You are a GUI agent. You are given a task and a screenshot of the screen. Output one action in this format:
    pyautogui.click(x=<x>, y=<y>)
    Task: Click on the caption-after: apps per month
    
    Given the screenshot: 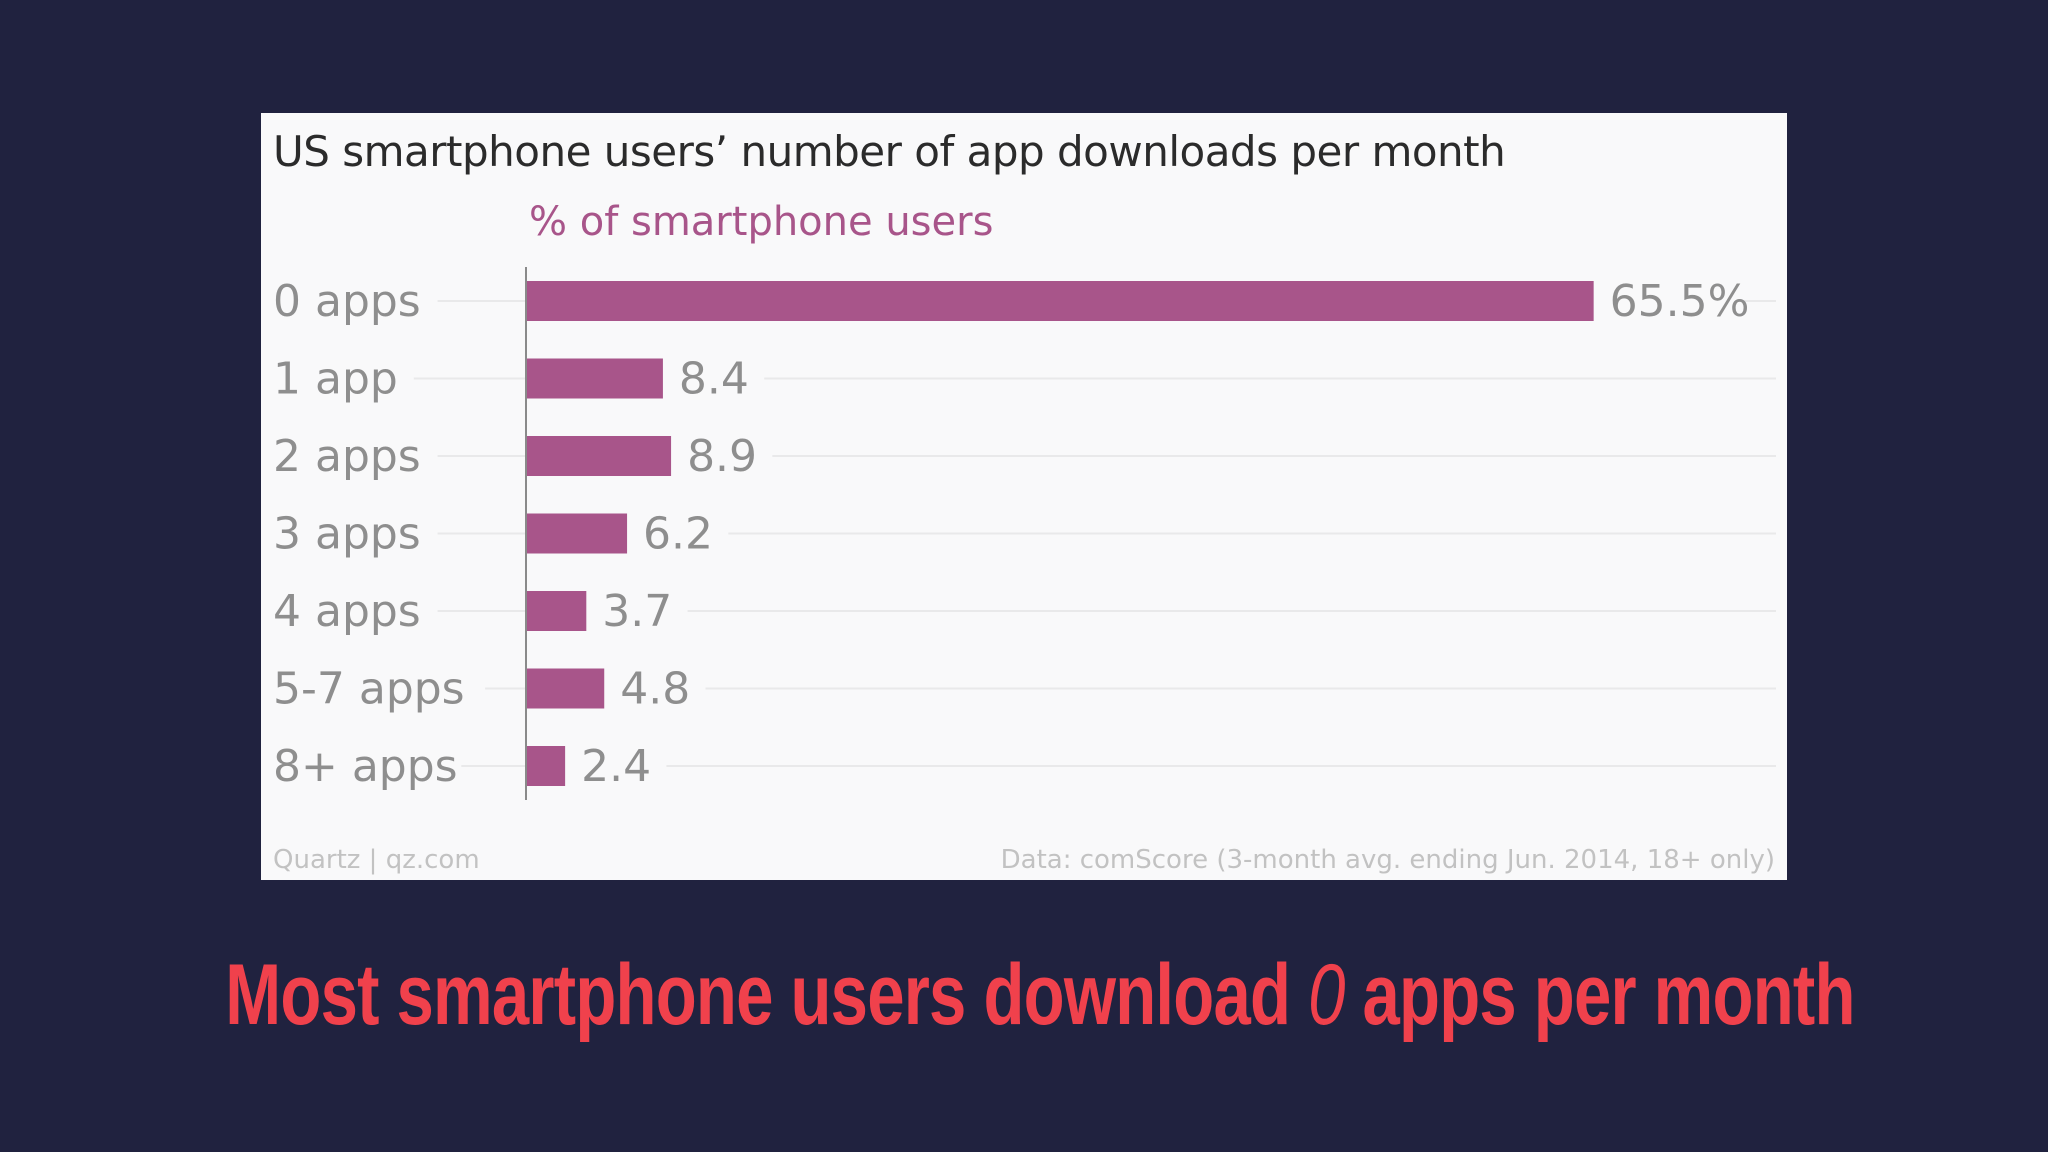 What is the action you would take?
    pyautogui.click(x=1608, y=995)
    